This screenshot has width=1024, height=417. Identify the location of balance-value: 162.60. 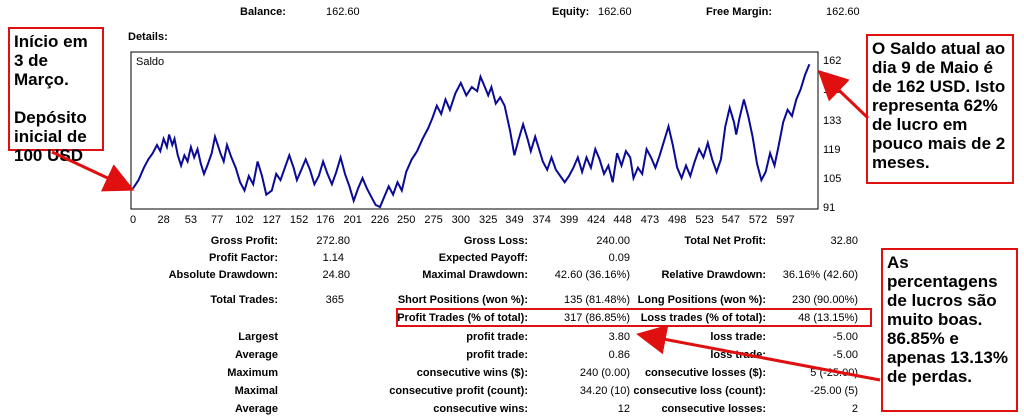
(343, 12).